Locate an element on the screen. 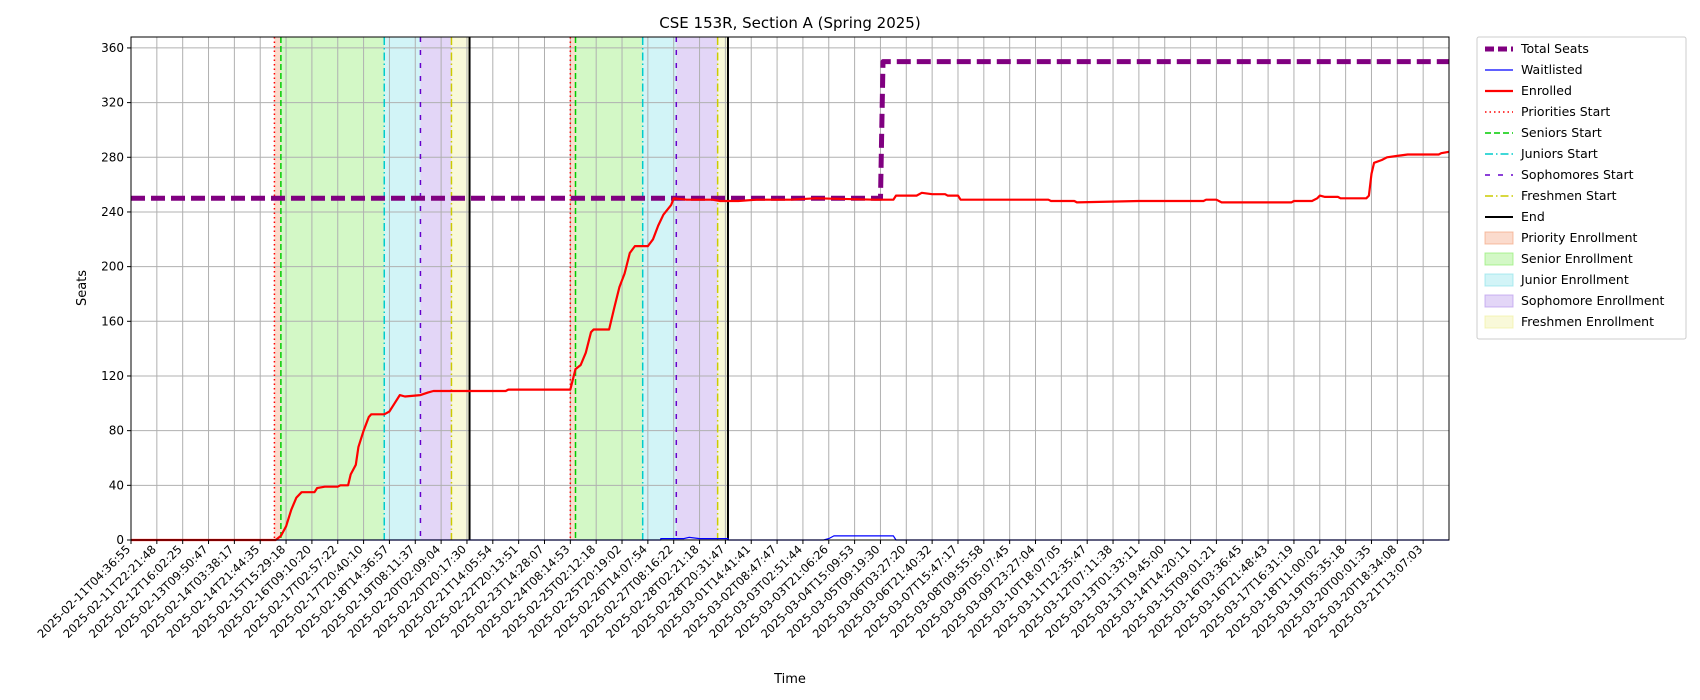 Image resolution: width=1700 pixels, height=700 pixels. legend-label: Juniors Start is located at coordinates (1559, 153).